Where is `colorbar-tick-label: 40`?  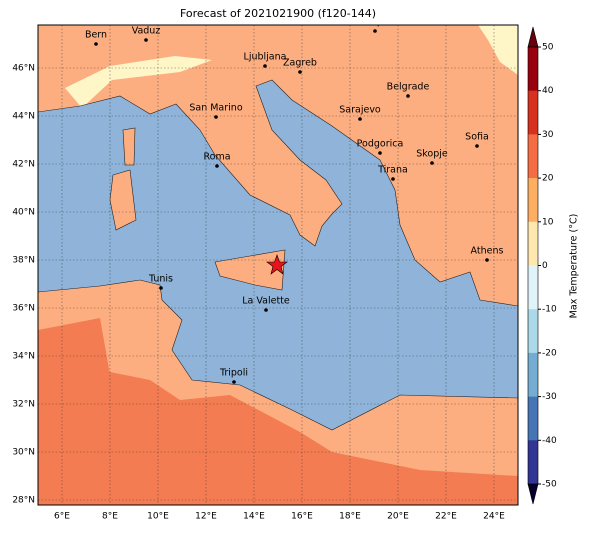
colorbar-tick-label: 40 is located at coordinates (548, 91).